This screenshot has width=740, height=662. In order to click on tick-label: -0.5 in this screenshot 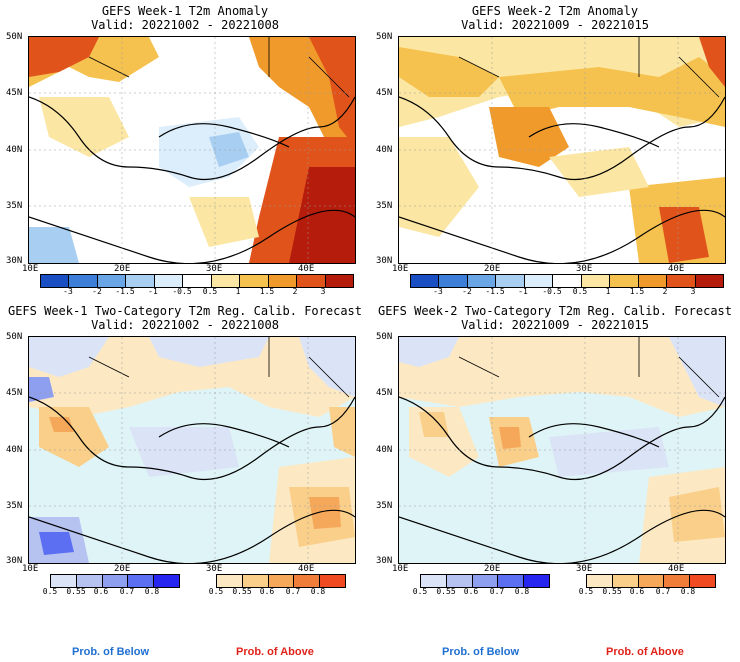, I will do `click(182, 291)`.